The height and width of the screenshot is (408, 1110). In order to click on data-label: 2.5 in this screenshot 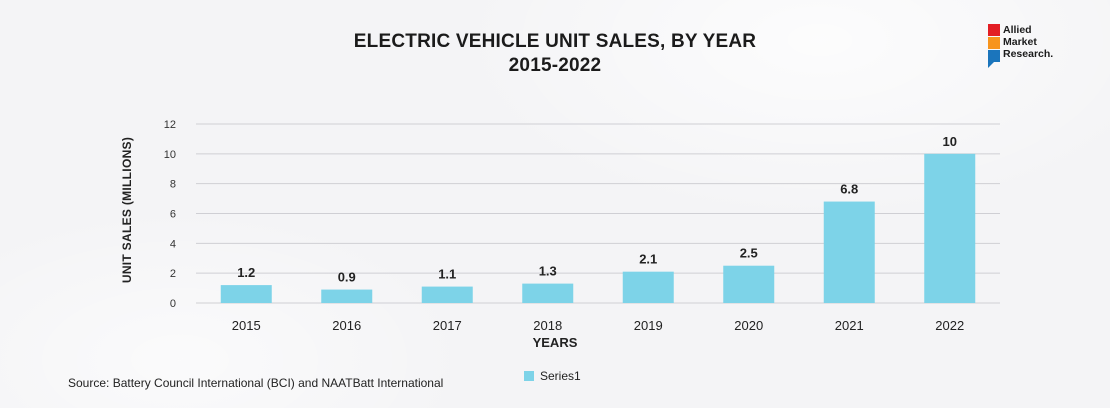, I will do `click(749, 253)`.